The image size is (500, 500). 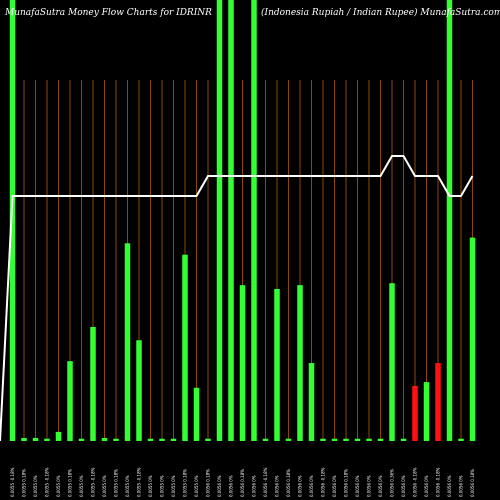 What do you see at coordinates (392, 483) in the screenshot?
I see `x-tick-label: 0.0056 0.36%` at bounding box center [392, 483].